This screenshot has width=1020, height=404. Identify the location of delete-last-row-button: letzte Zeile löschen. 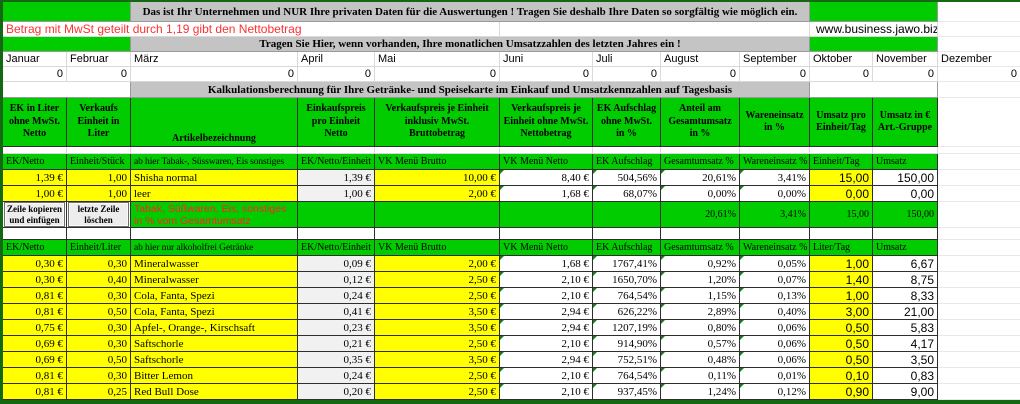
(98, 214).